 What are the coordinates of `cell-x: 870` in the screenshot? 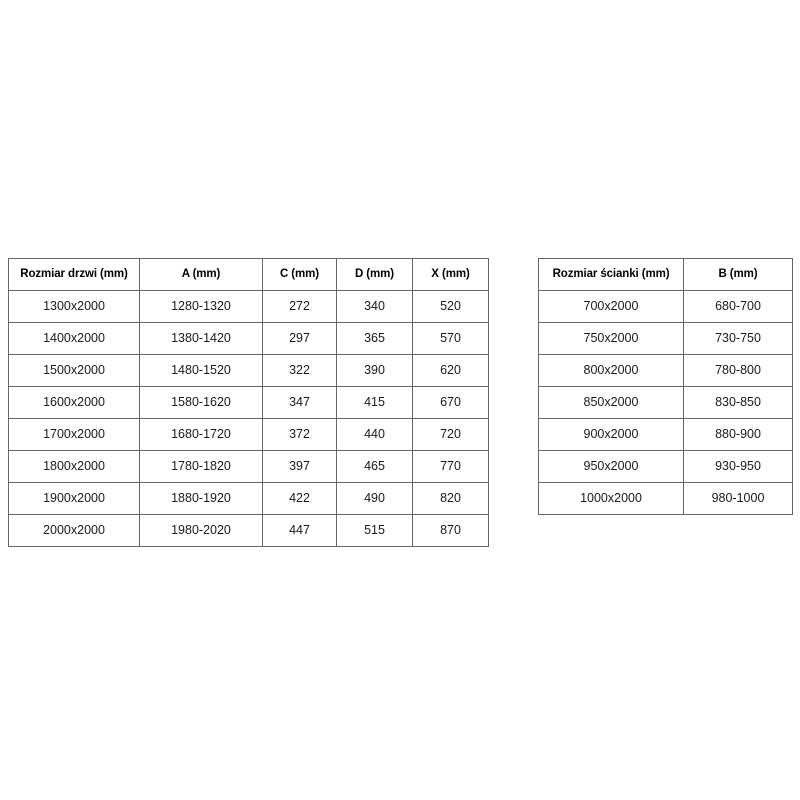 It's located at (450, 530).